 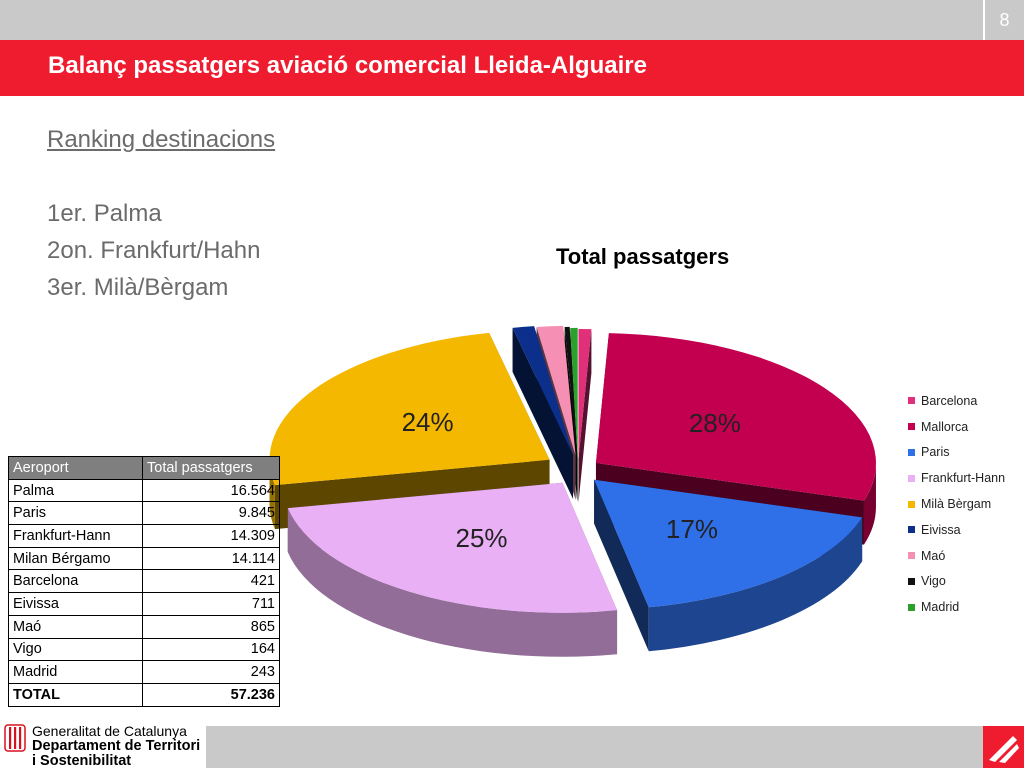 What do you see at coordinates (428, 422) in the screenshot?
I see `pie-data-label: 24%` at bounding box center [428, 422].